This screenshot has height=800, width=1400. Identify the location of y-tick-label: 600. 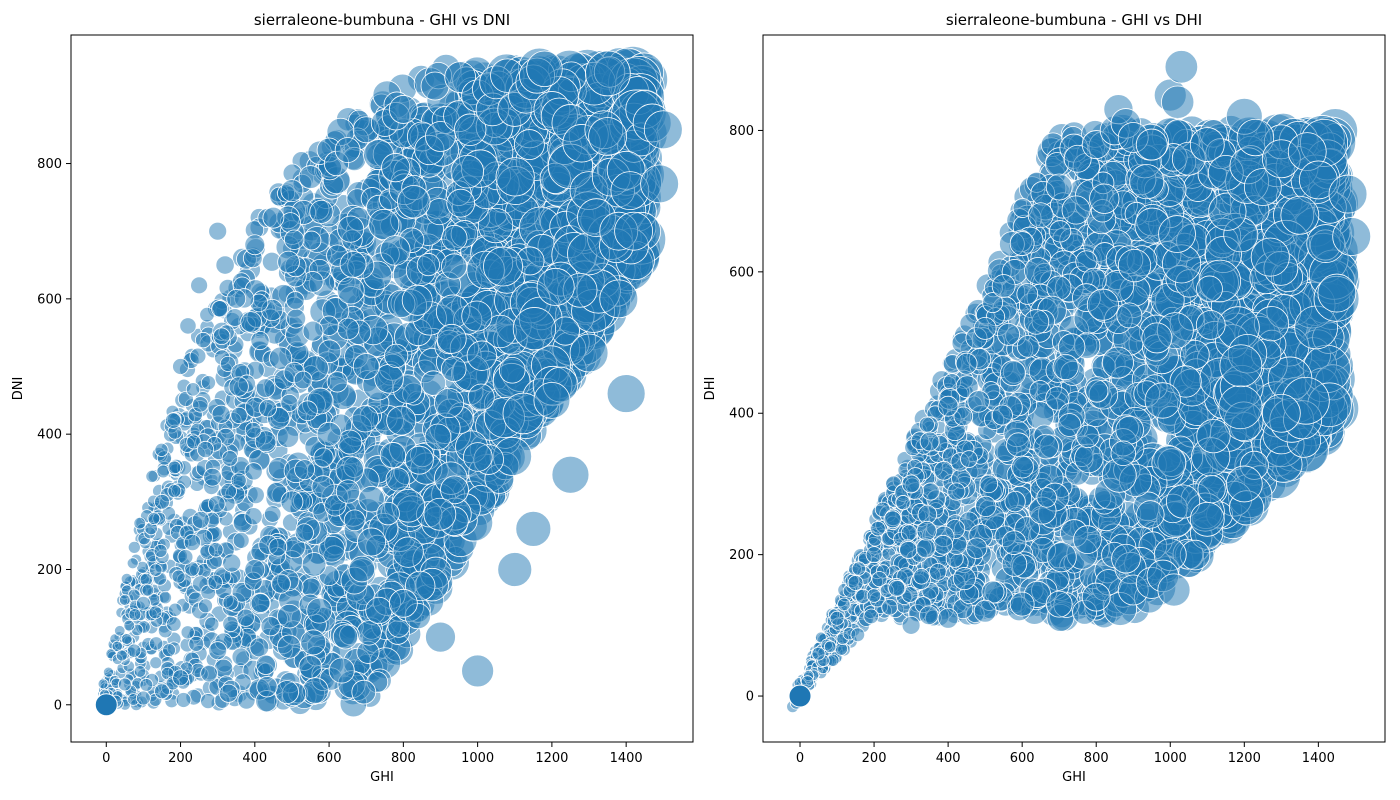
(49, 299).